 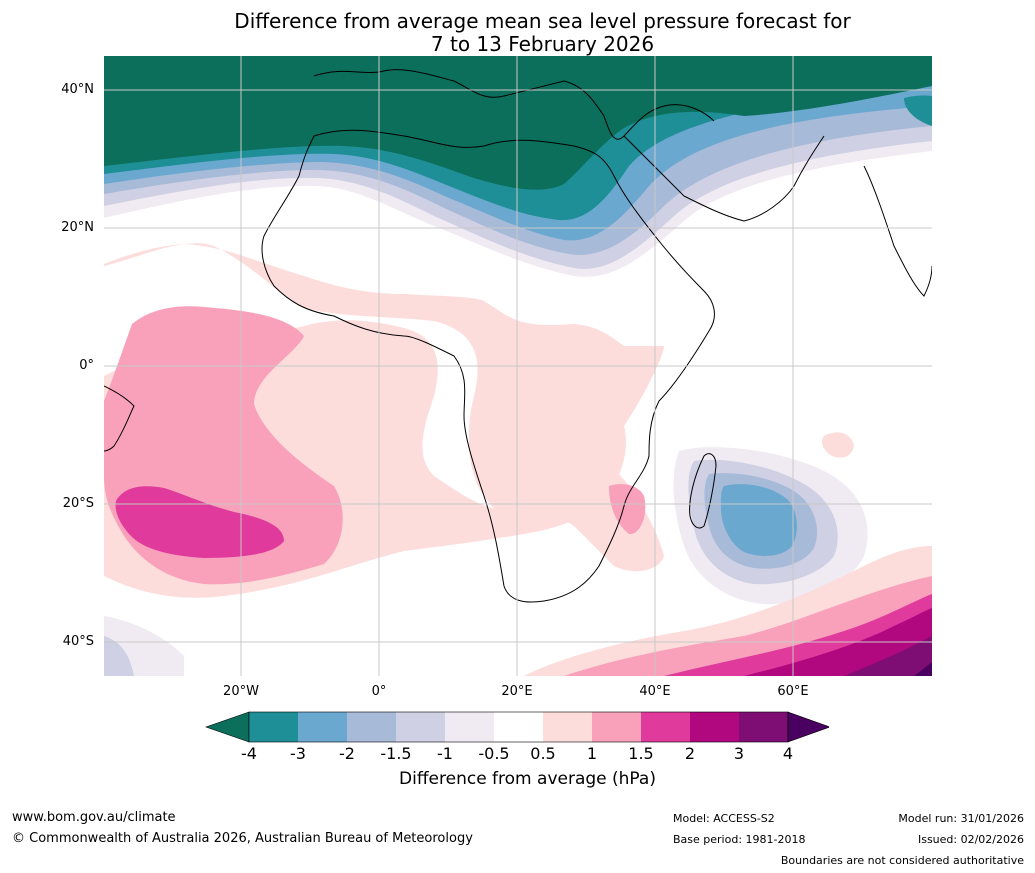 I want to click on colorbar-tick-label: 3, so click(x=739, y=753).